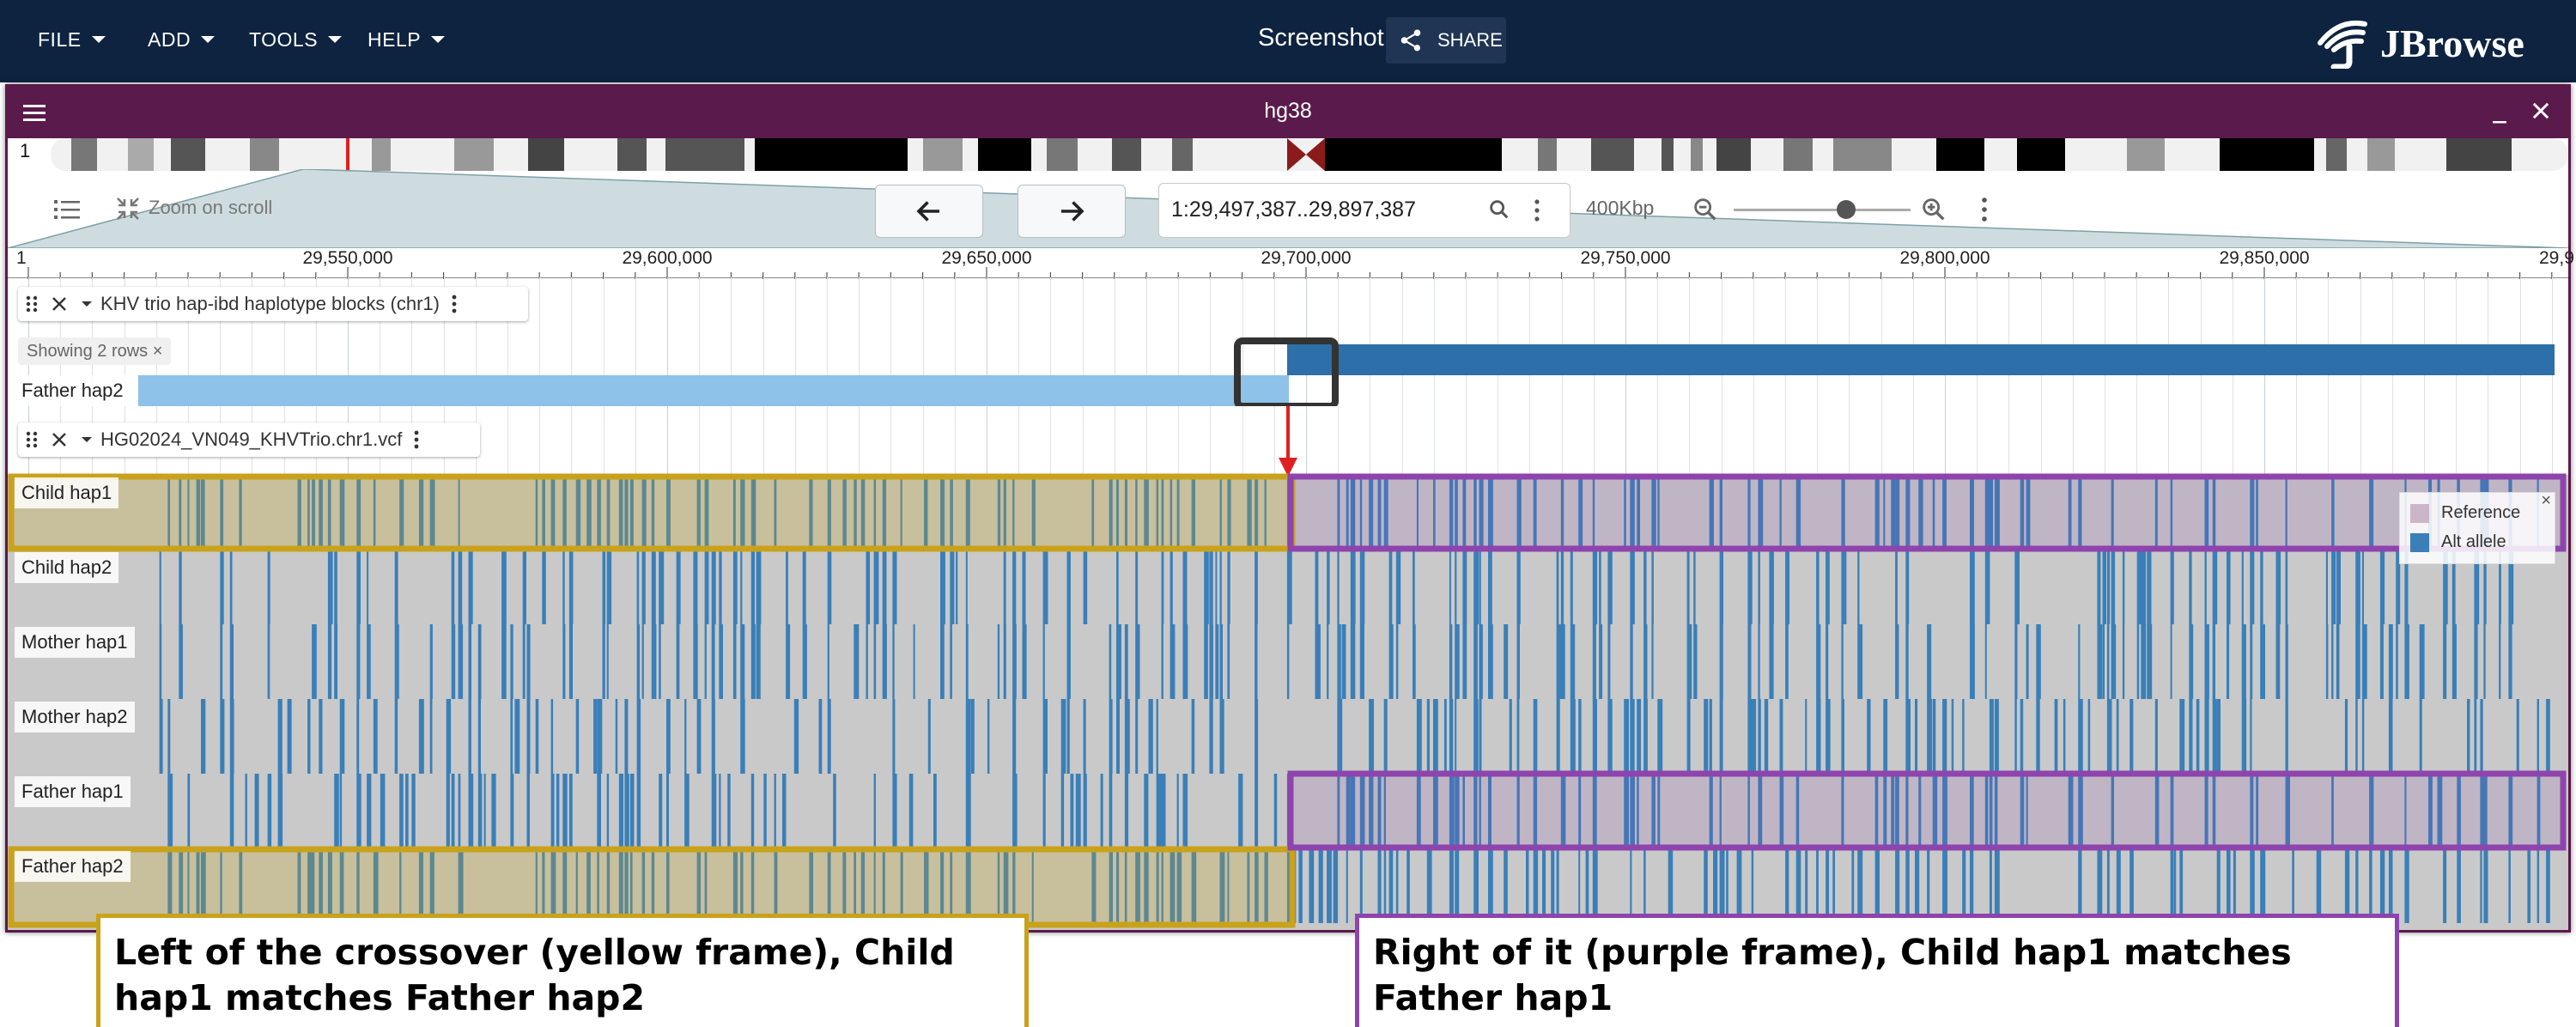  What do you see at coordinates (1705, 209) in the screenshot?
I see `zoom-out-icon` at bounding box center [1705, 209].